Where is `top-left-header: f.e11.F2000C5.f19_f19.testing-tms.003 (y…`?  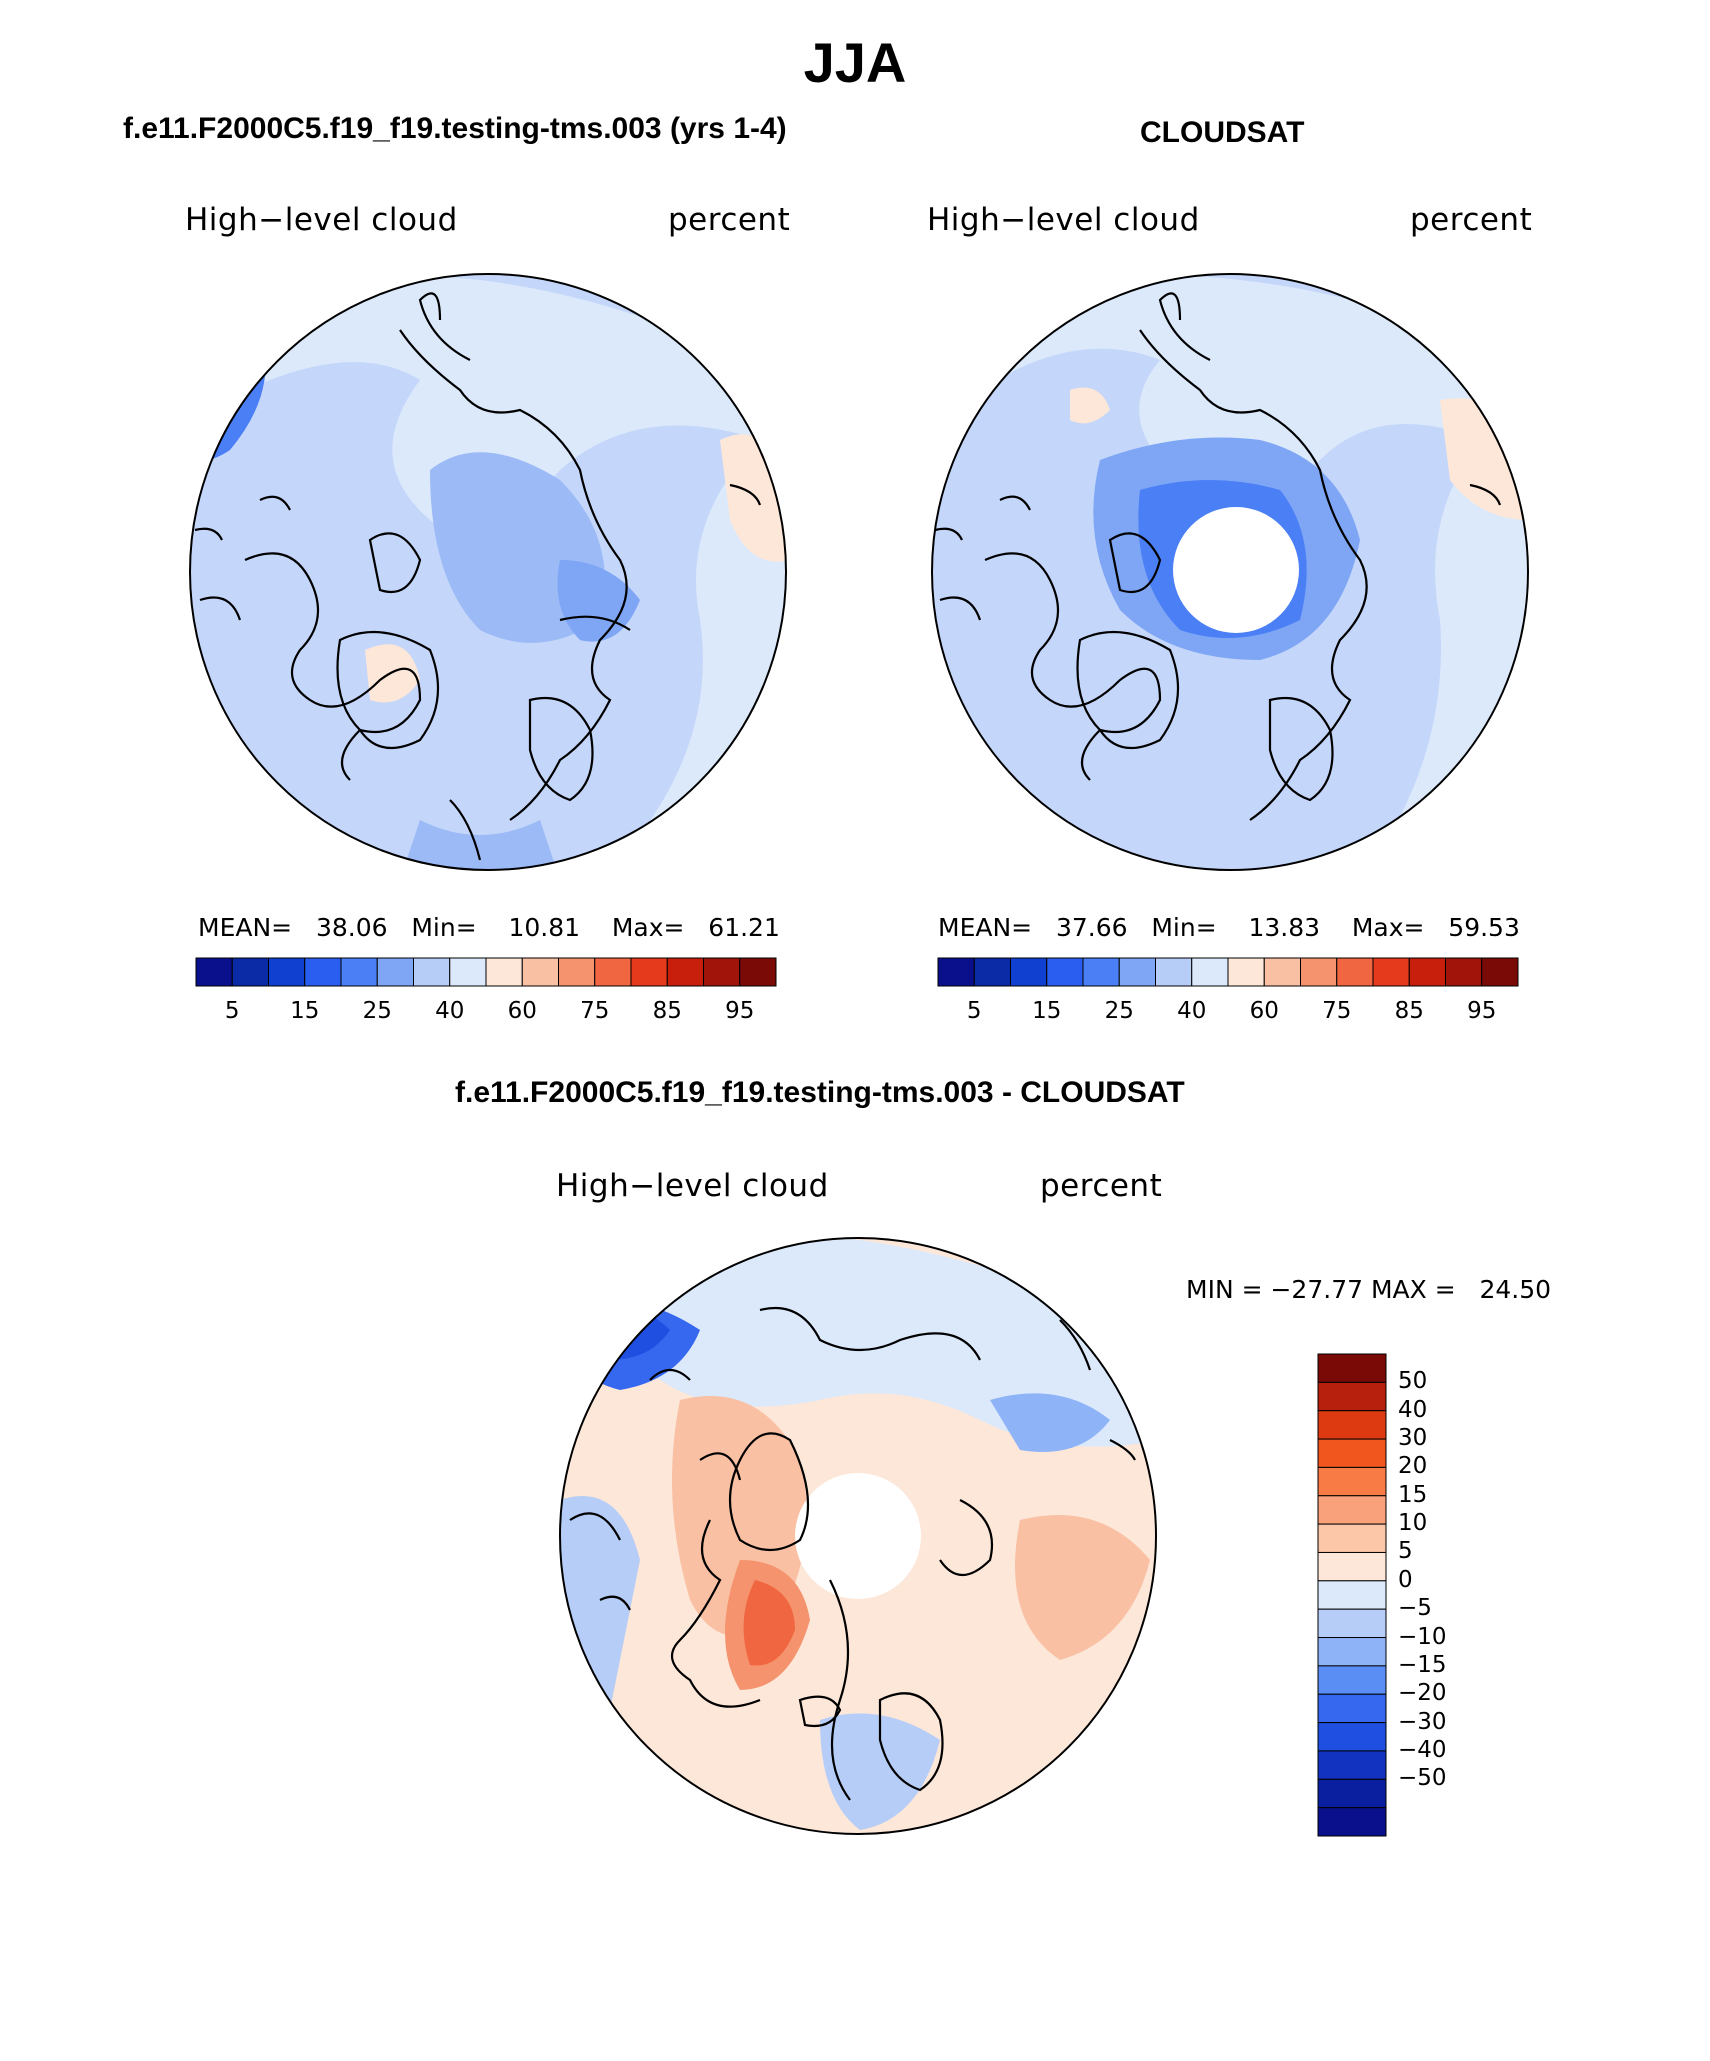 top-left-header: f.e11.F2000C5.f19_f19.testing-tms.003 (y… is located at coordinates (455, 128).